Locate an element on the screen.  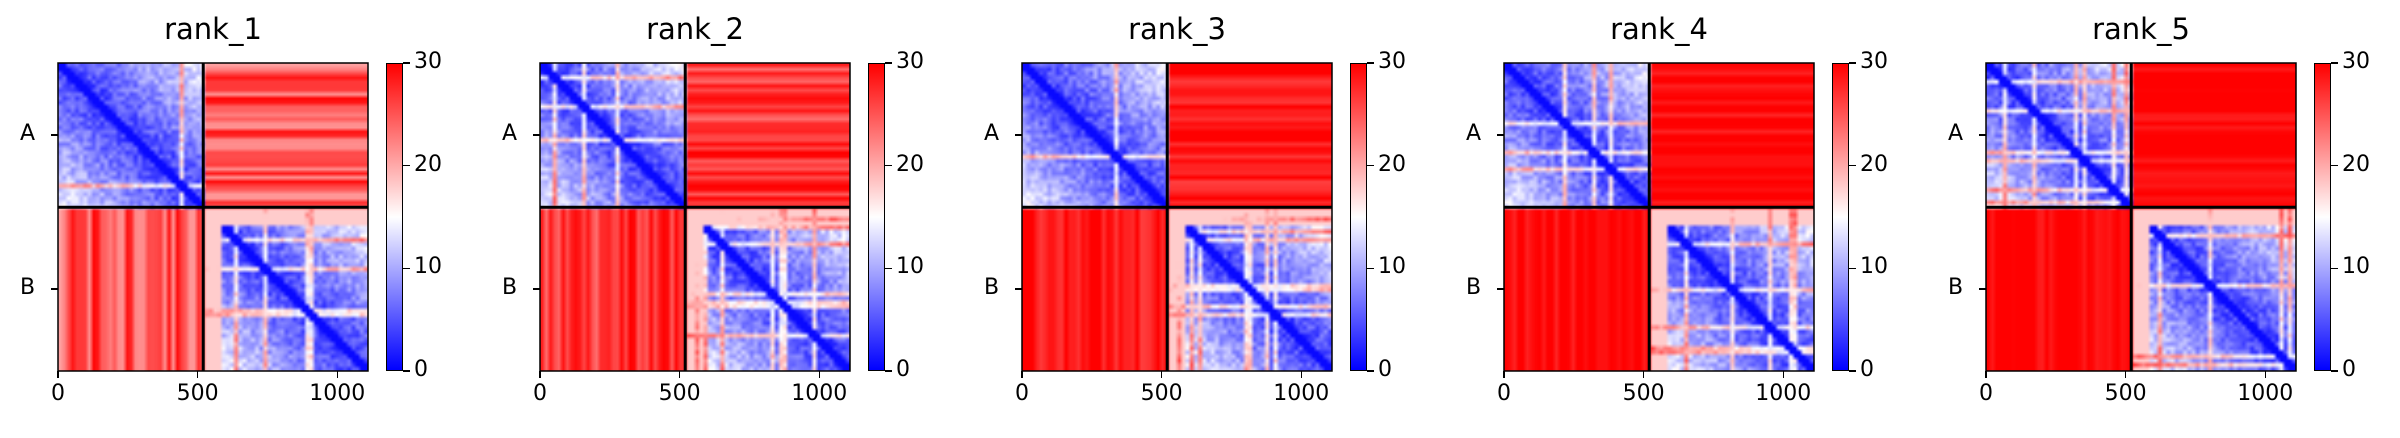
panel-title: rank_5 is located at coordinates (2141, 29).